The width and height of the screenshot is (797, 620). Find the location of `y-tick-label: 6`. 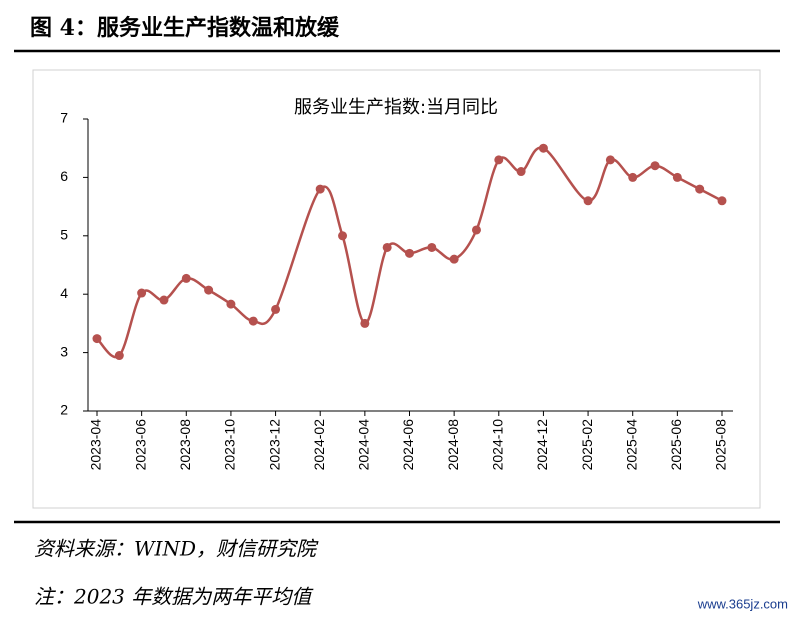

y-tick-label: 6 is located at coordinates (64, 176).